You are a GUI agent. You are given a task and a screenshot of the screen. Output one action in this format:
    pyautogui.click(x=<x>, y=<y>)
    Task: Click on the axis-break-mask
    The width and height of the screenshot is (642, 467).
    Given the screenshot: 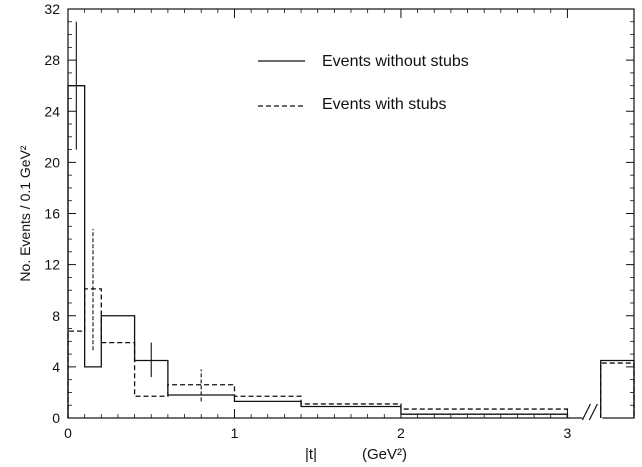 What is the action you would take?
    pyautogui.click(x=592, y=412)
    